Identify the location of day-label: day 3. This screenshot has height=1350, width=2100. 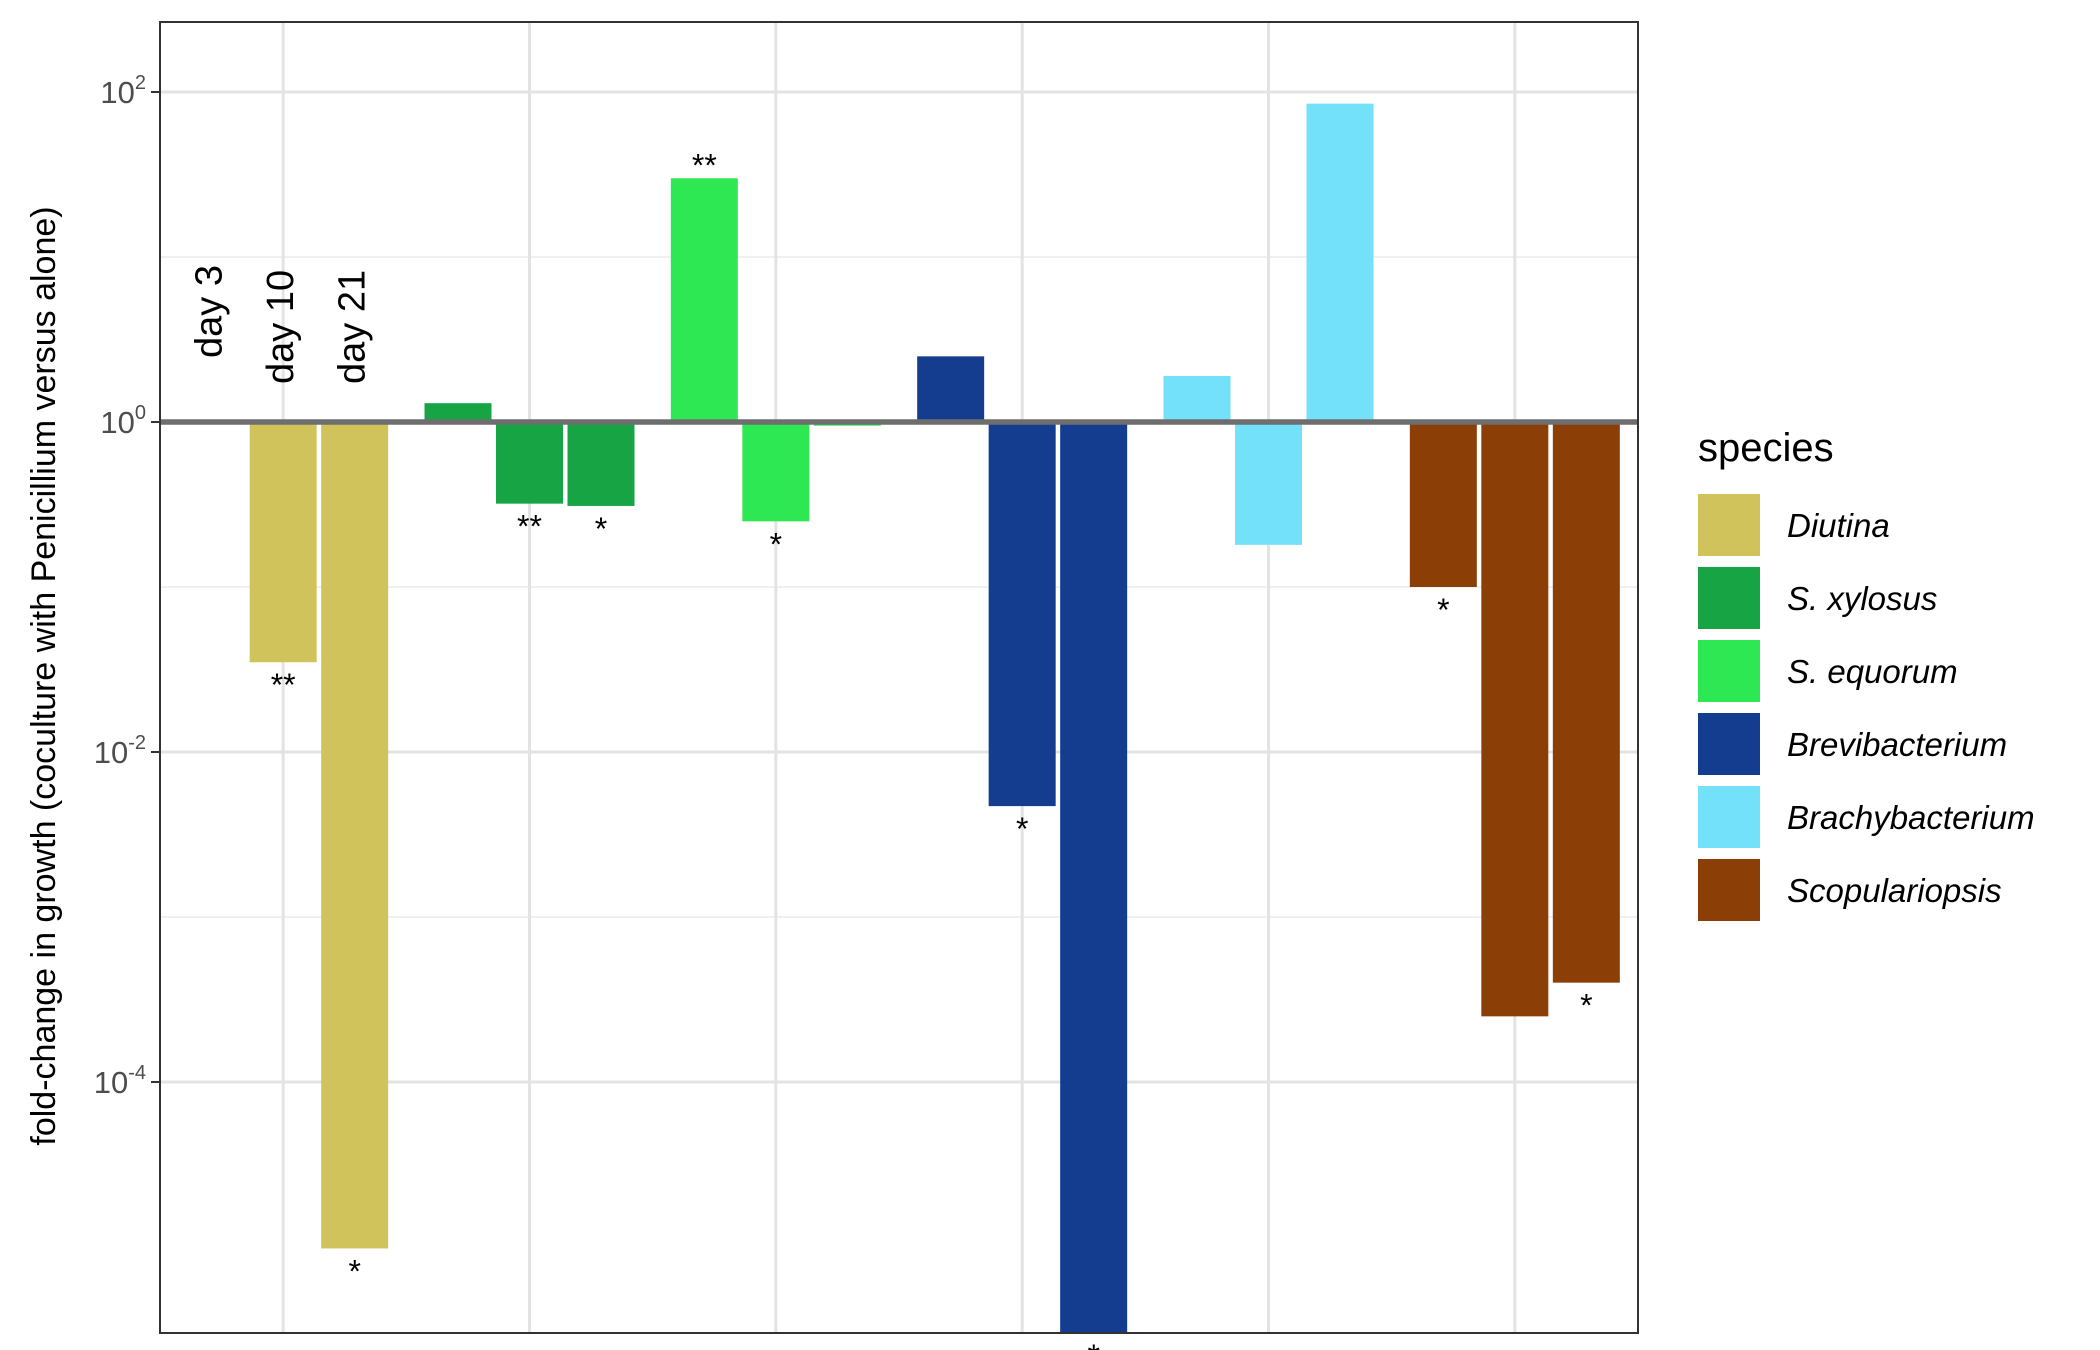
(210, 311).